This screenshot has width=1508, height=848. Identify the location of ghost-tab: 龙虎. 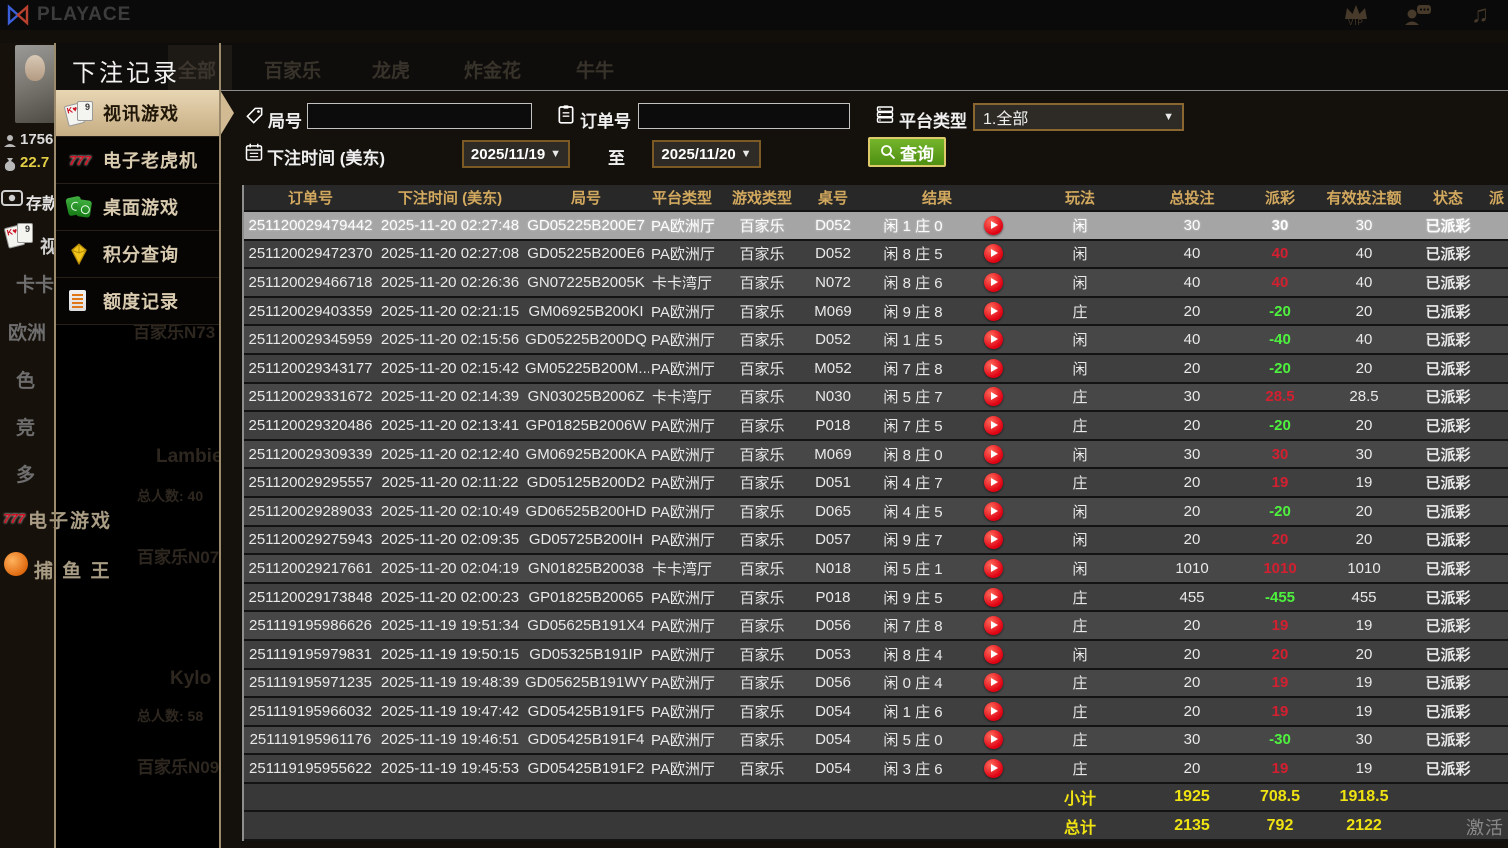
(391, 71).